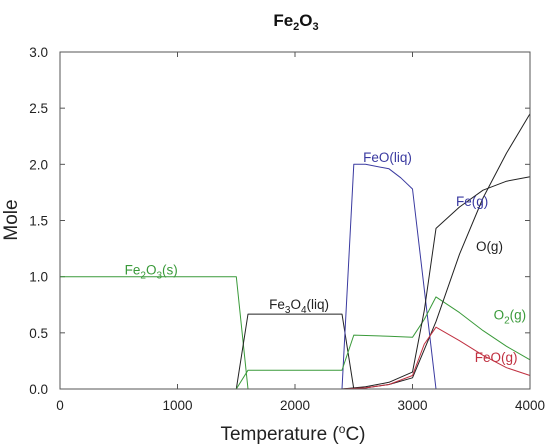 This screenshot has height=446, width=550. I want to click on x-tick-label: 1000, so click(177, 405).